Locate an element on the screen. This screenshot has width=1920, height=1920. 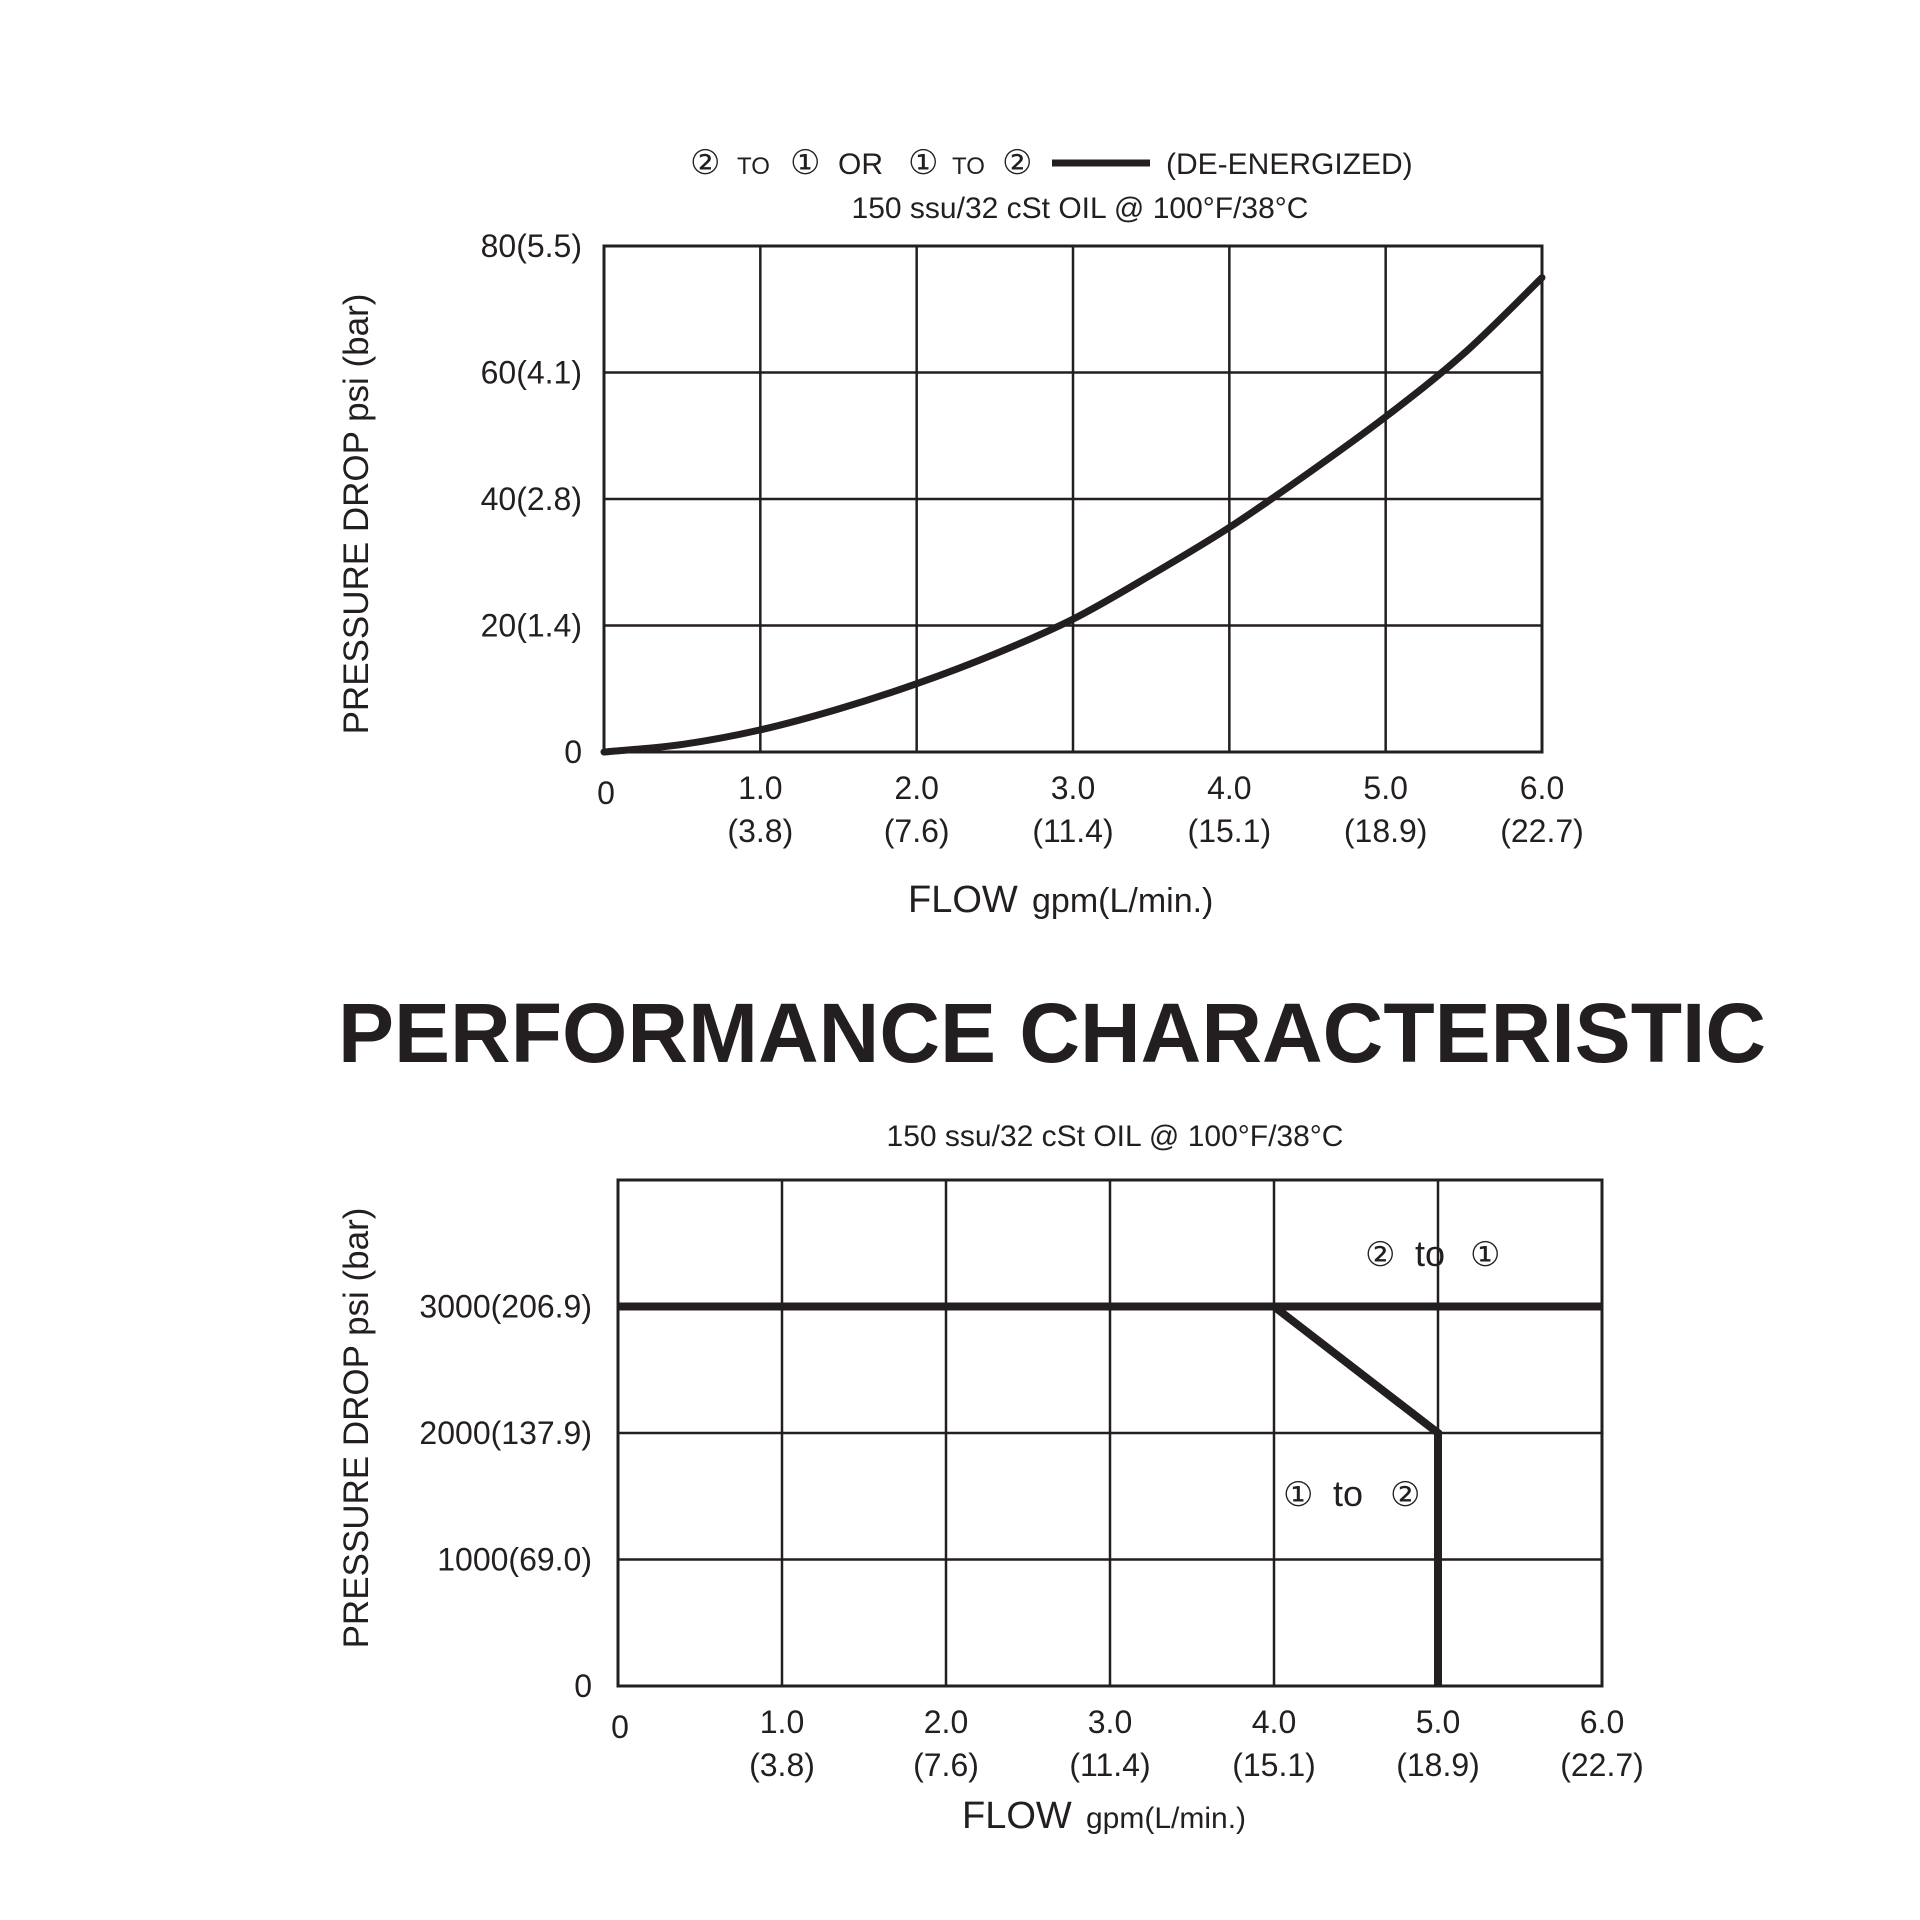
c1-x-tick-label-1: 1.0 is located at coordinates (760, 788).